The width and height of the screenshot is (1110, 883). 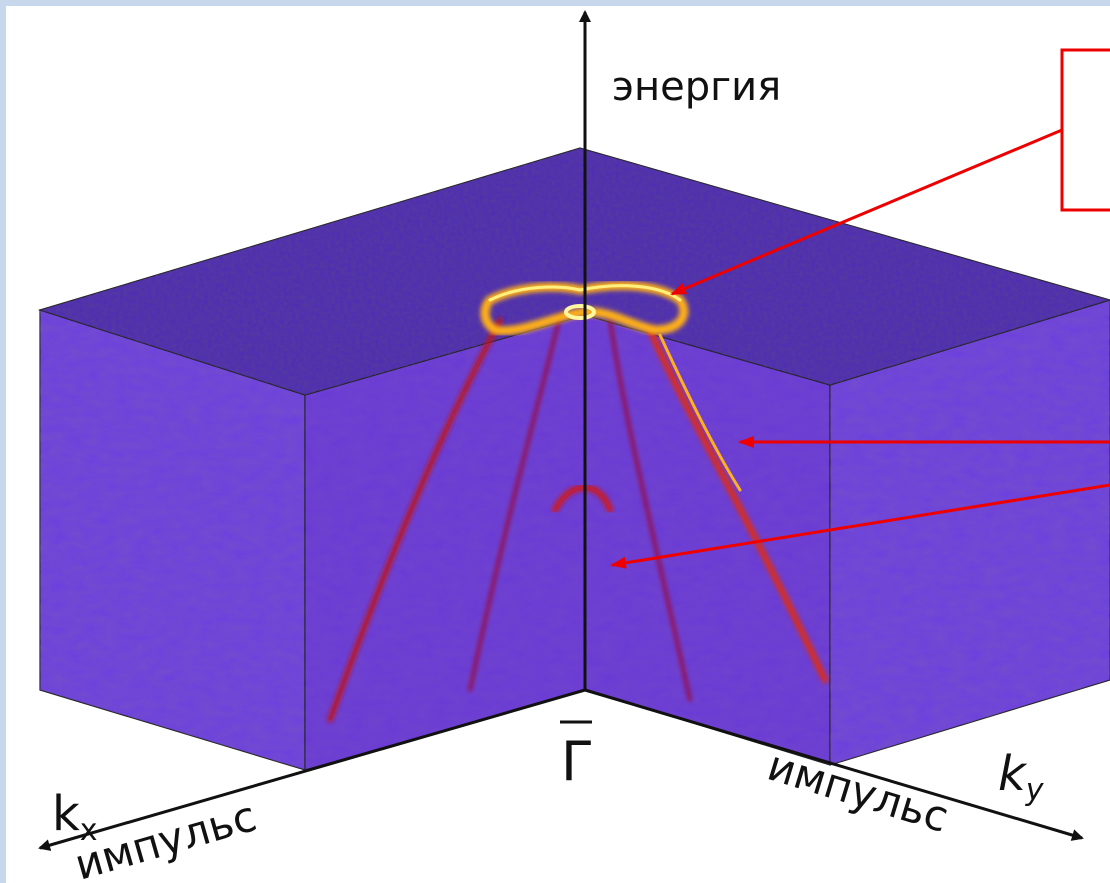 I want to click on gamma-label: Γ, so click(x=576, y=756).